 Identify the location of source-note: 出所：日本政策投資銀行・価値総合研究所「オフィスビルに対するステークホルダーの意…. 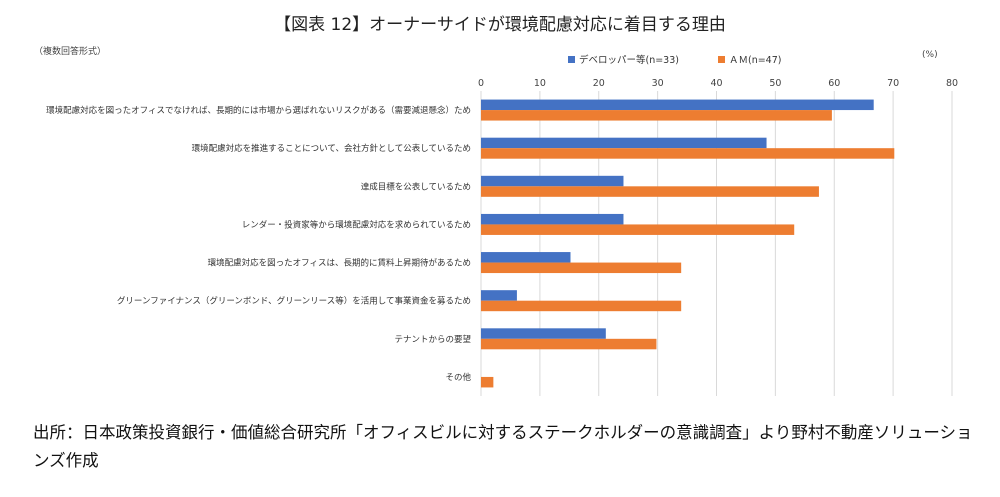
(503, 446).